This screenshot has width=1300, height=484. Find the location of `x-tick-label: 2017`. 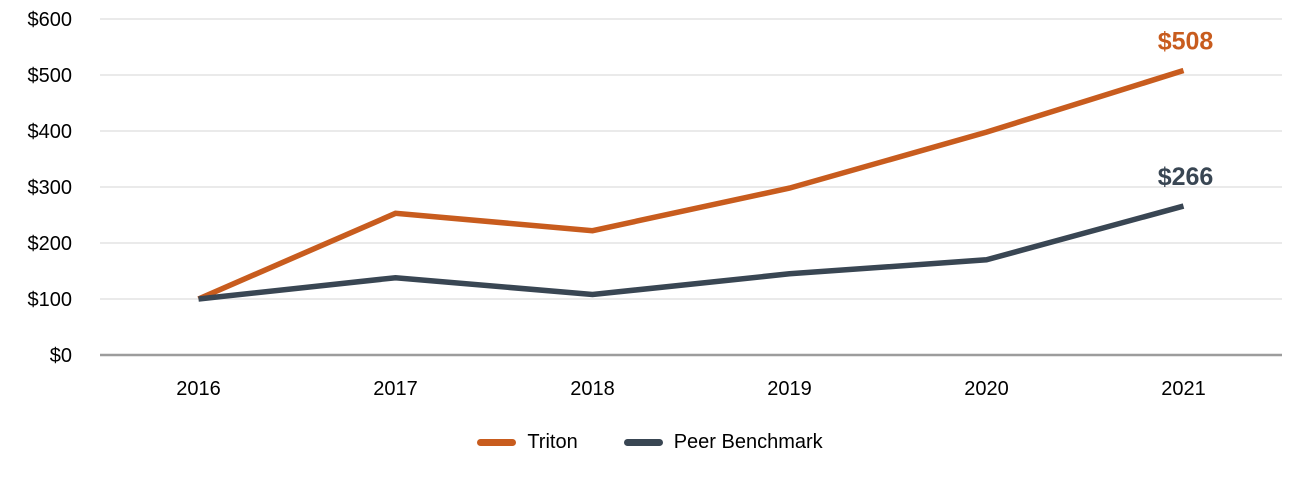

x-tick-label: 2017 is located at coordinates (395, 389).